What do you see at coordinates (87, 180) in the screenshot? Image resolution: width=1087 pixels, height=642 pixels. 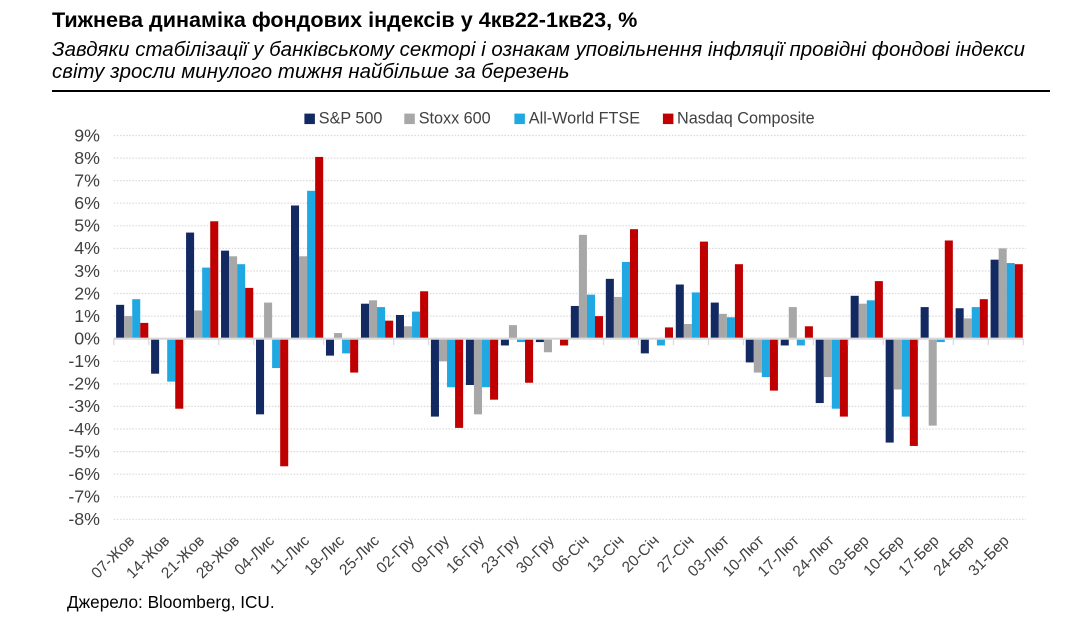 I see `svg-text: 7%` at bounding box center [87, 180].